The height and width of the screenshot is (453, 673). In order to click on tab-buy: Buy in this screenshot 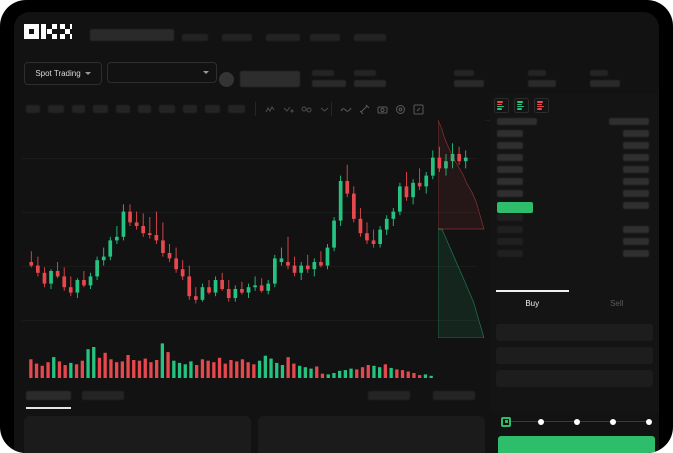, I will do `click(532, 303)`.